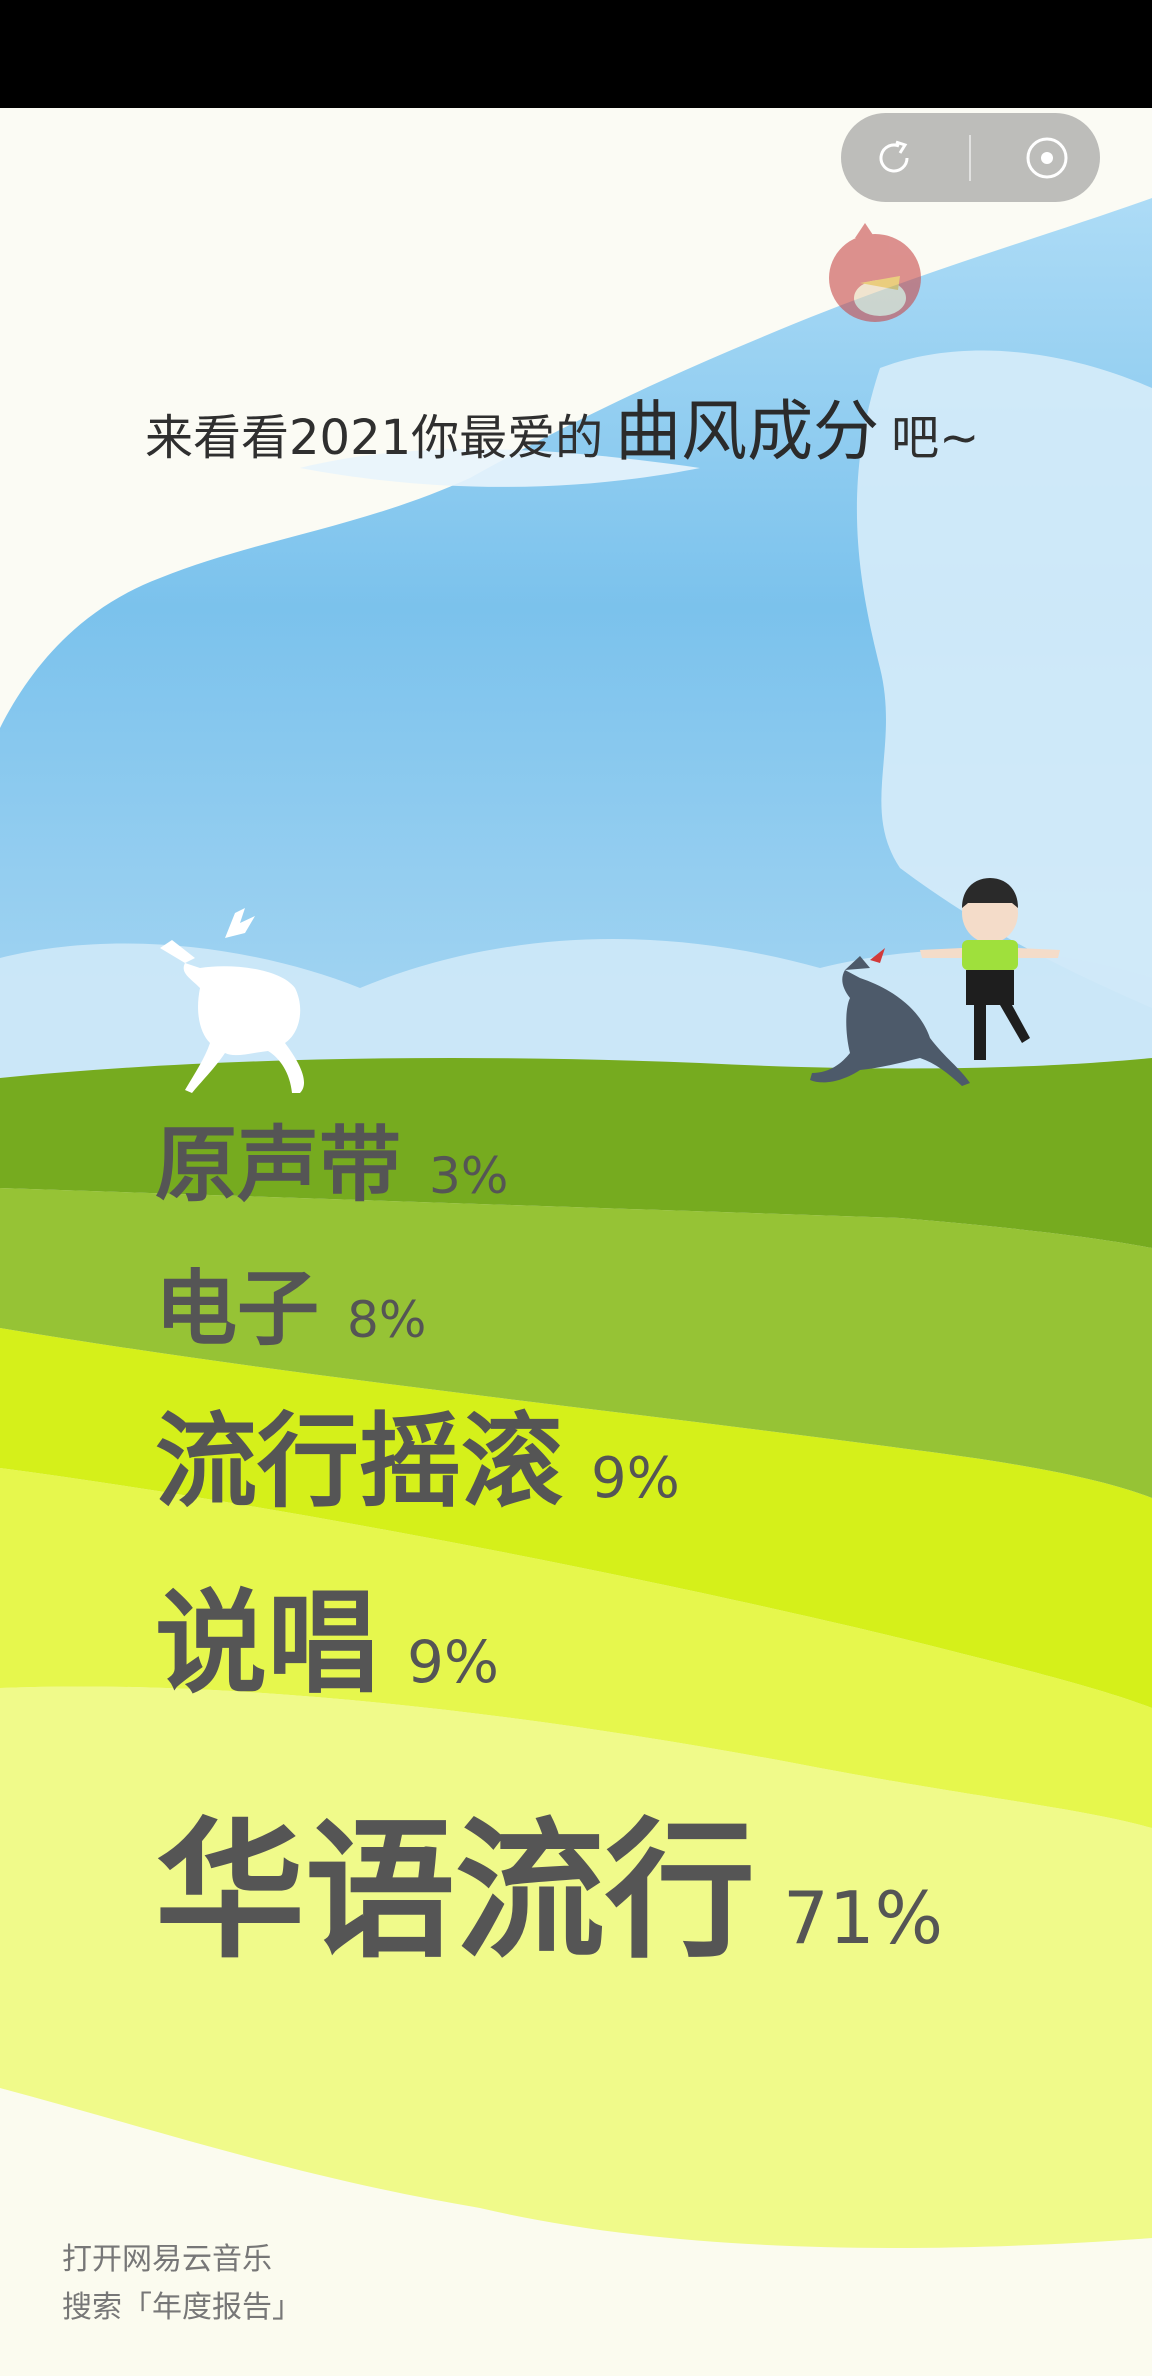  Describe the element at coordinates (359, 1462) in the screenshot. I see `genre-name: 流行摇滚` at that location.